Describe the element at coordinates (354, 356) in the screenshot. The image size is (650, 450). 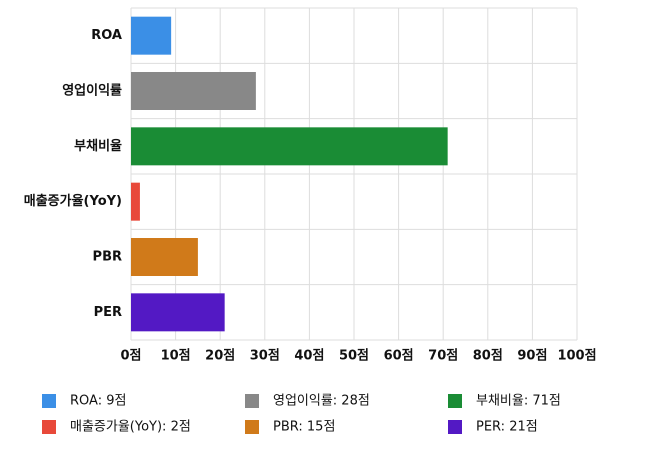
I see `x-tick-label: 50점` at that location.